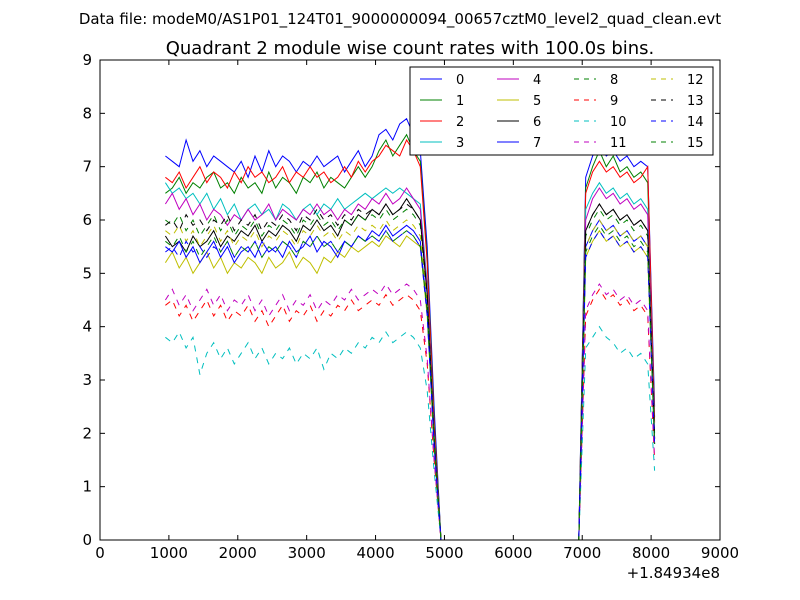 The width and height of the screenshot is (800, 600). I want to click on x-tick-label: 4000, so click(375, 553).